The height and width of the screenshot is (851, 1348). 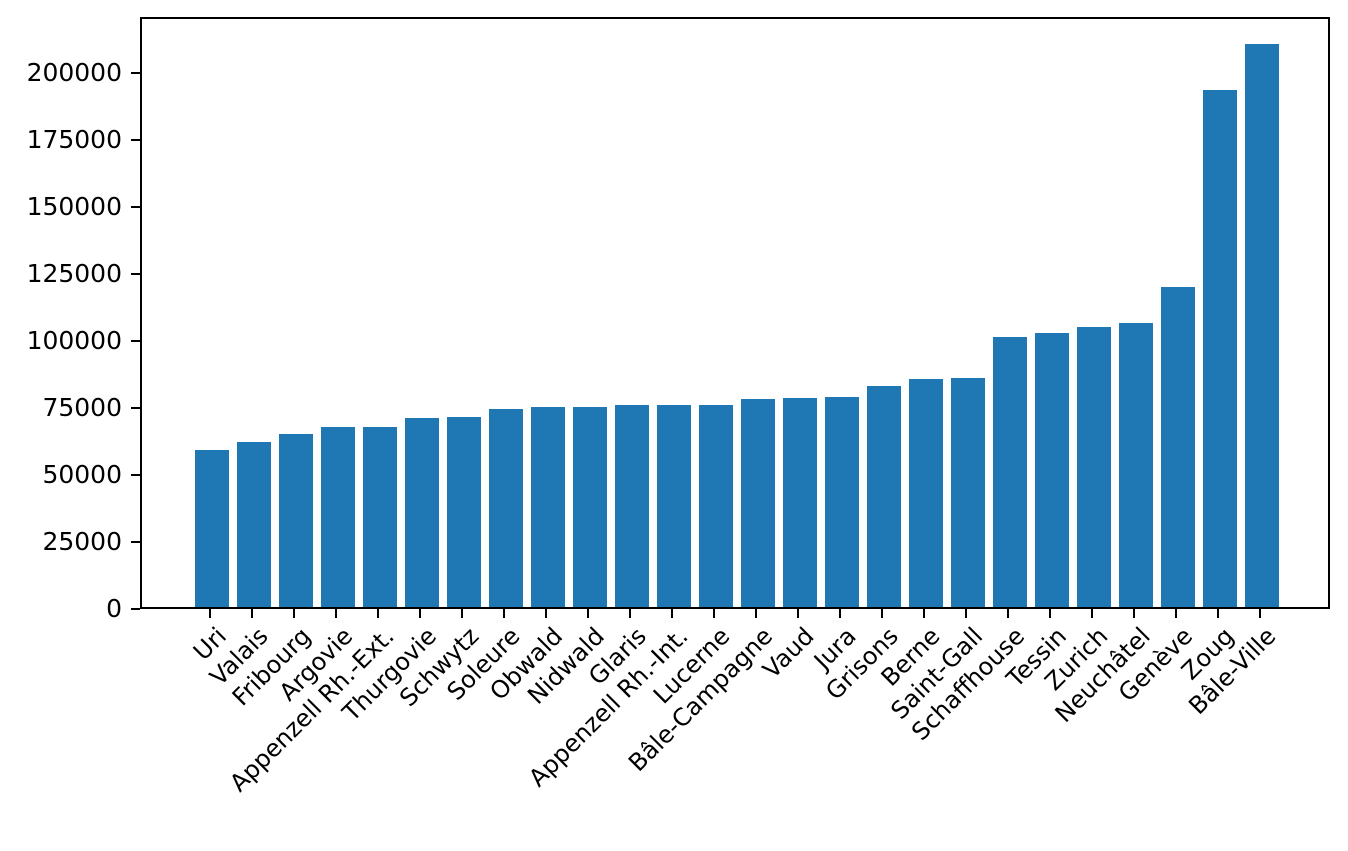 What do you see at coordinates (114, 608) in the screenshot?
I see `y-tick-label: 0` at bounding box center [114, 608].